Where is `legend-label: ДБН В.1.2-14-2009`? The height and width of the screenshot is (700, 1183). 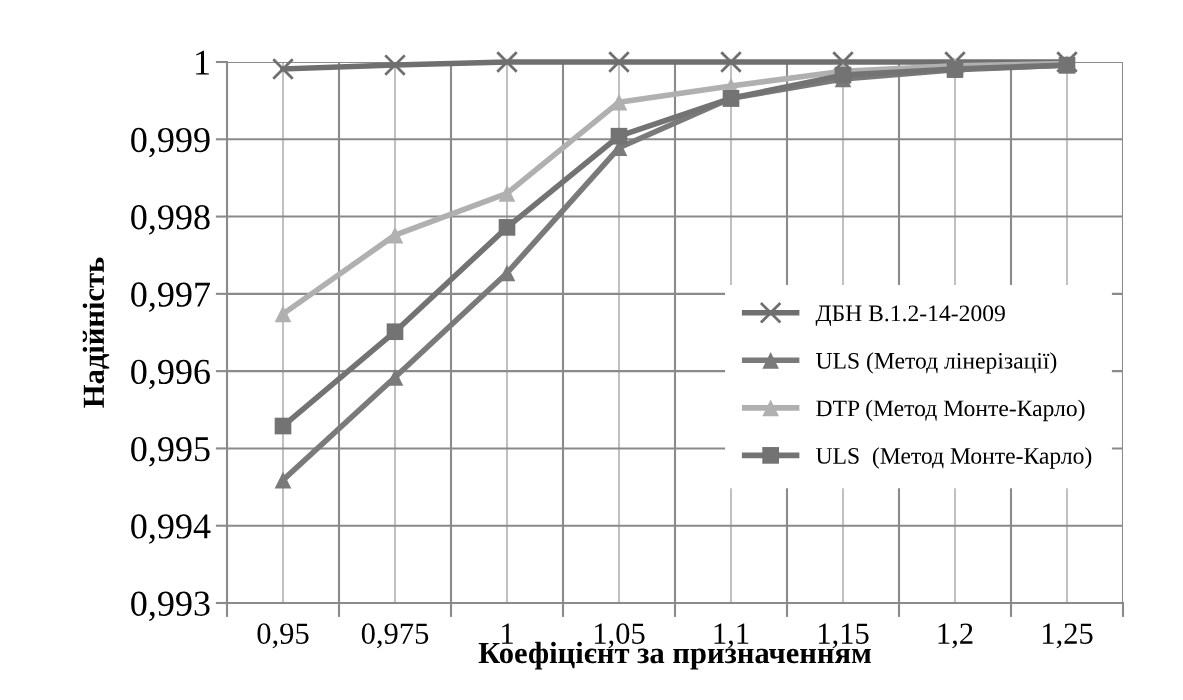 legend-label: ДБН В.1.2-14-2009 is located at coordinates (910, 316).